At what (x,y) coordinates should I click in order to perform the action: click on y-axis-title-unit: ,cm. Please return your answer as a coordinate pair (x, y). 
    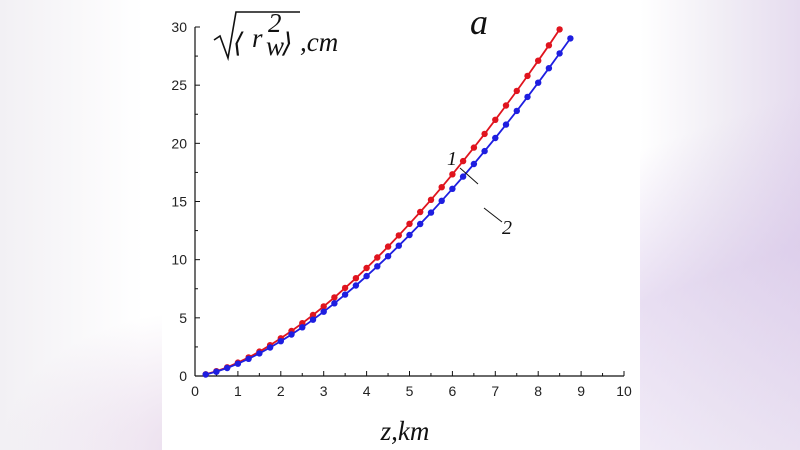
    Looking at the image, I should click on (319, 42).